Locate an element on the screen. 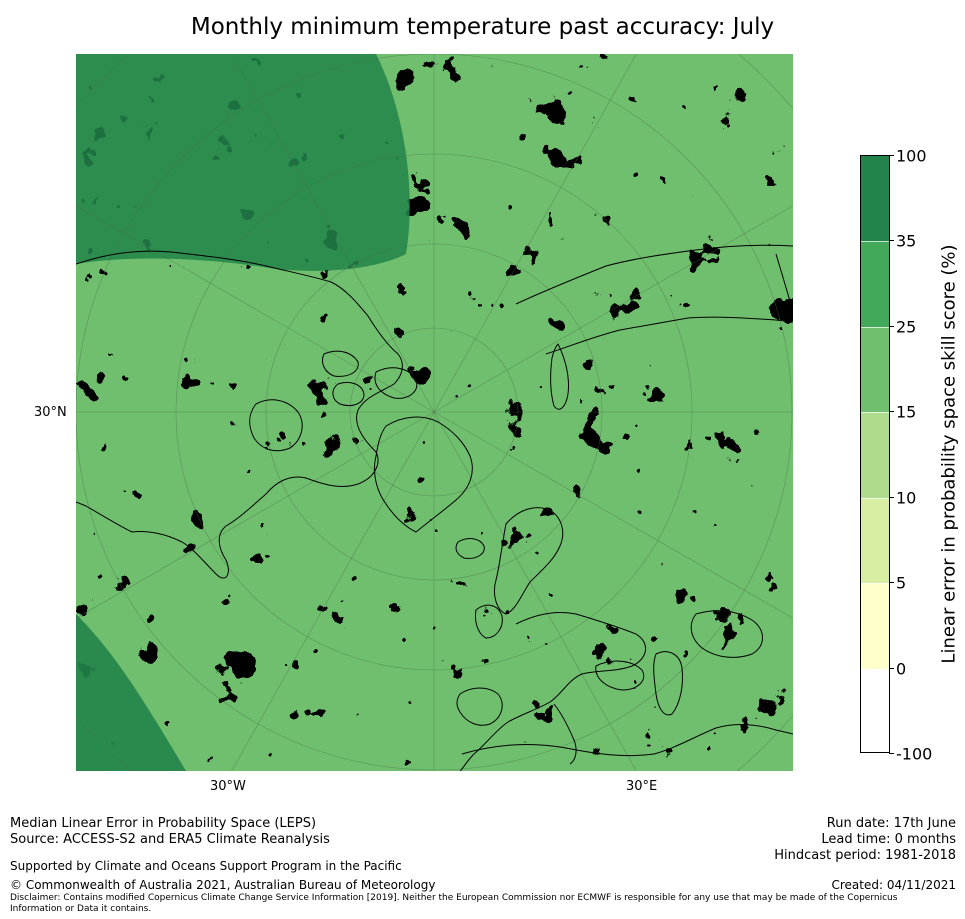  footer-run-date: Run date: 17th June is located at coordinates (891, 823).